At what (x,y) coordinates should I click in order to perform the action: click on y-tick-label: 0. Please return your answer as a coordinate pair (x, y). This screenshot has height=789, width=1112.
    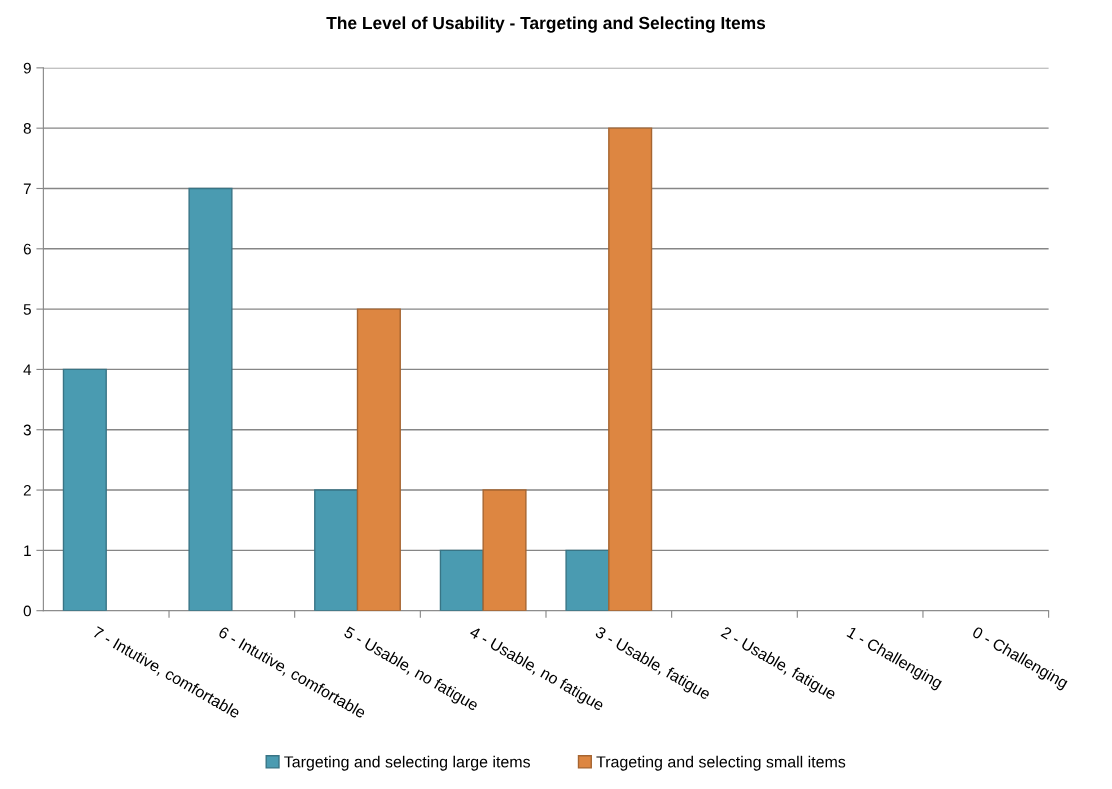
    Looking at the image, I should click on (27, 611).